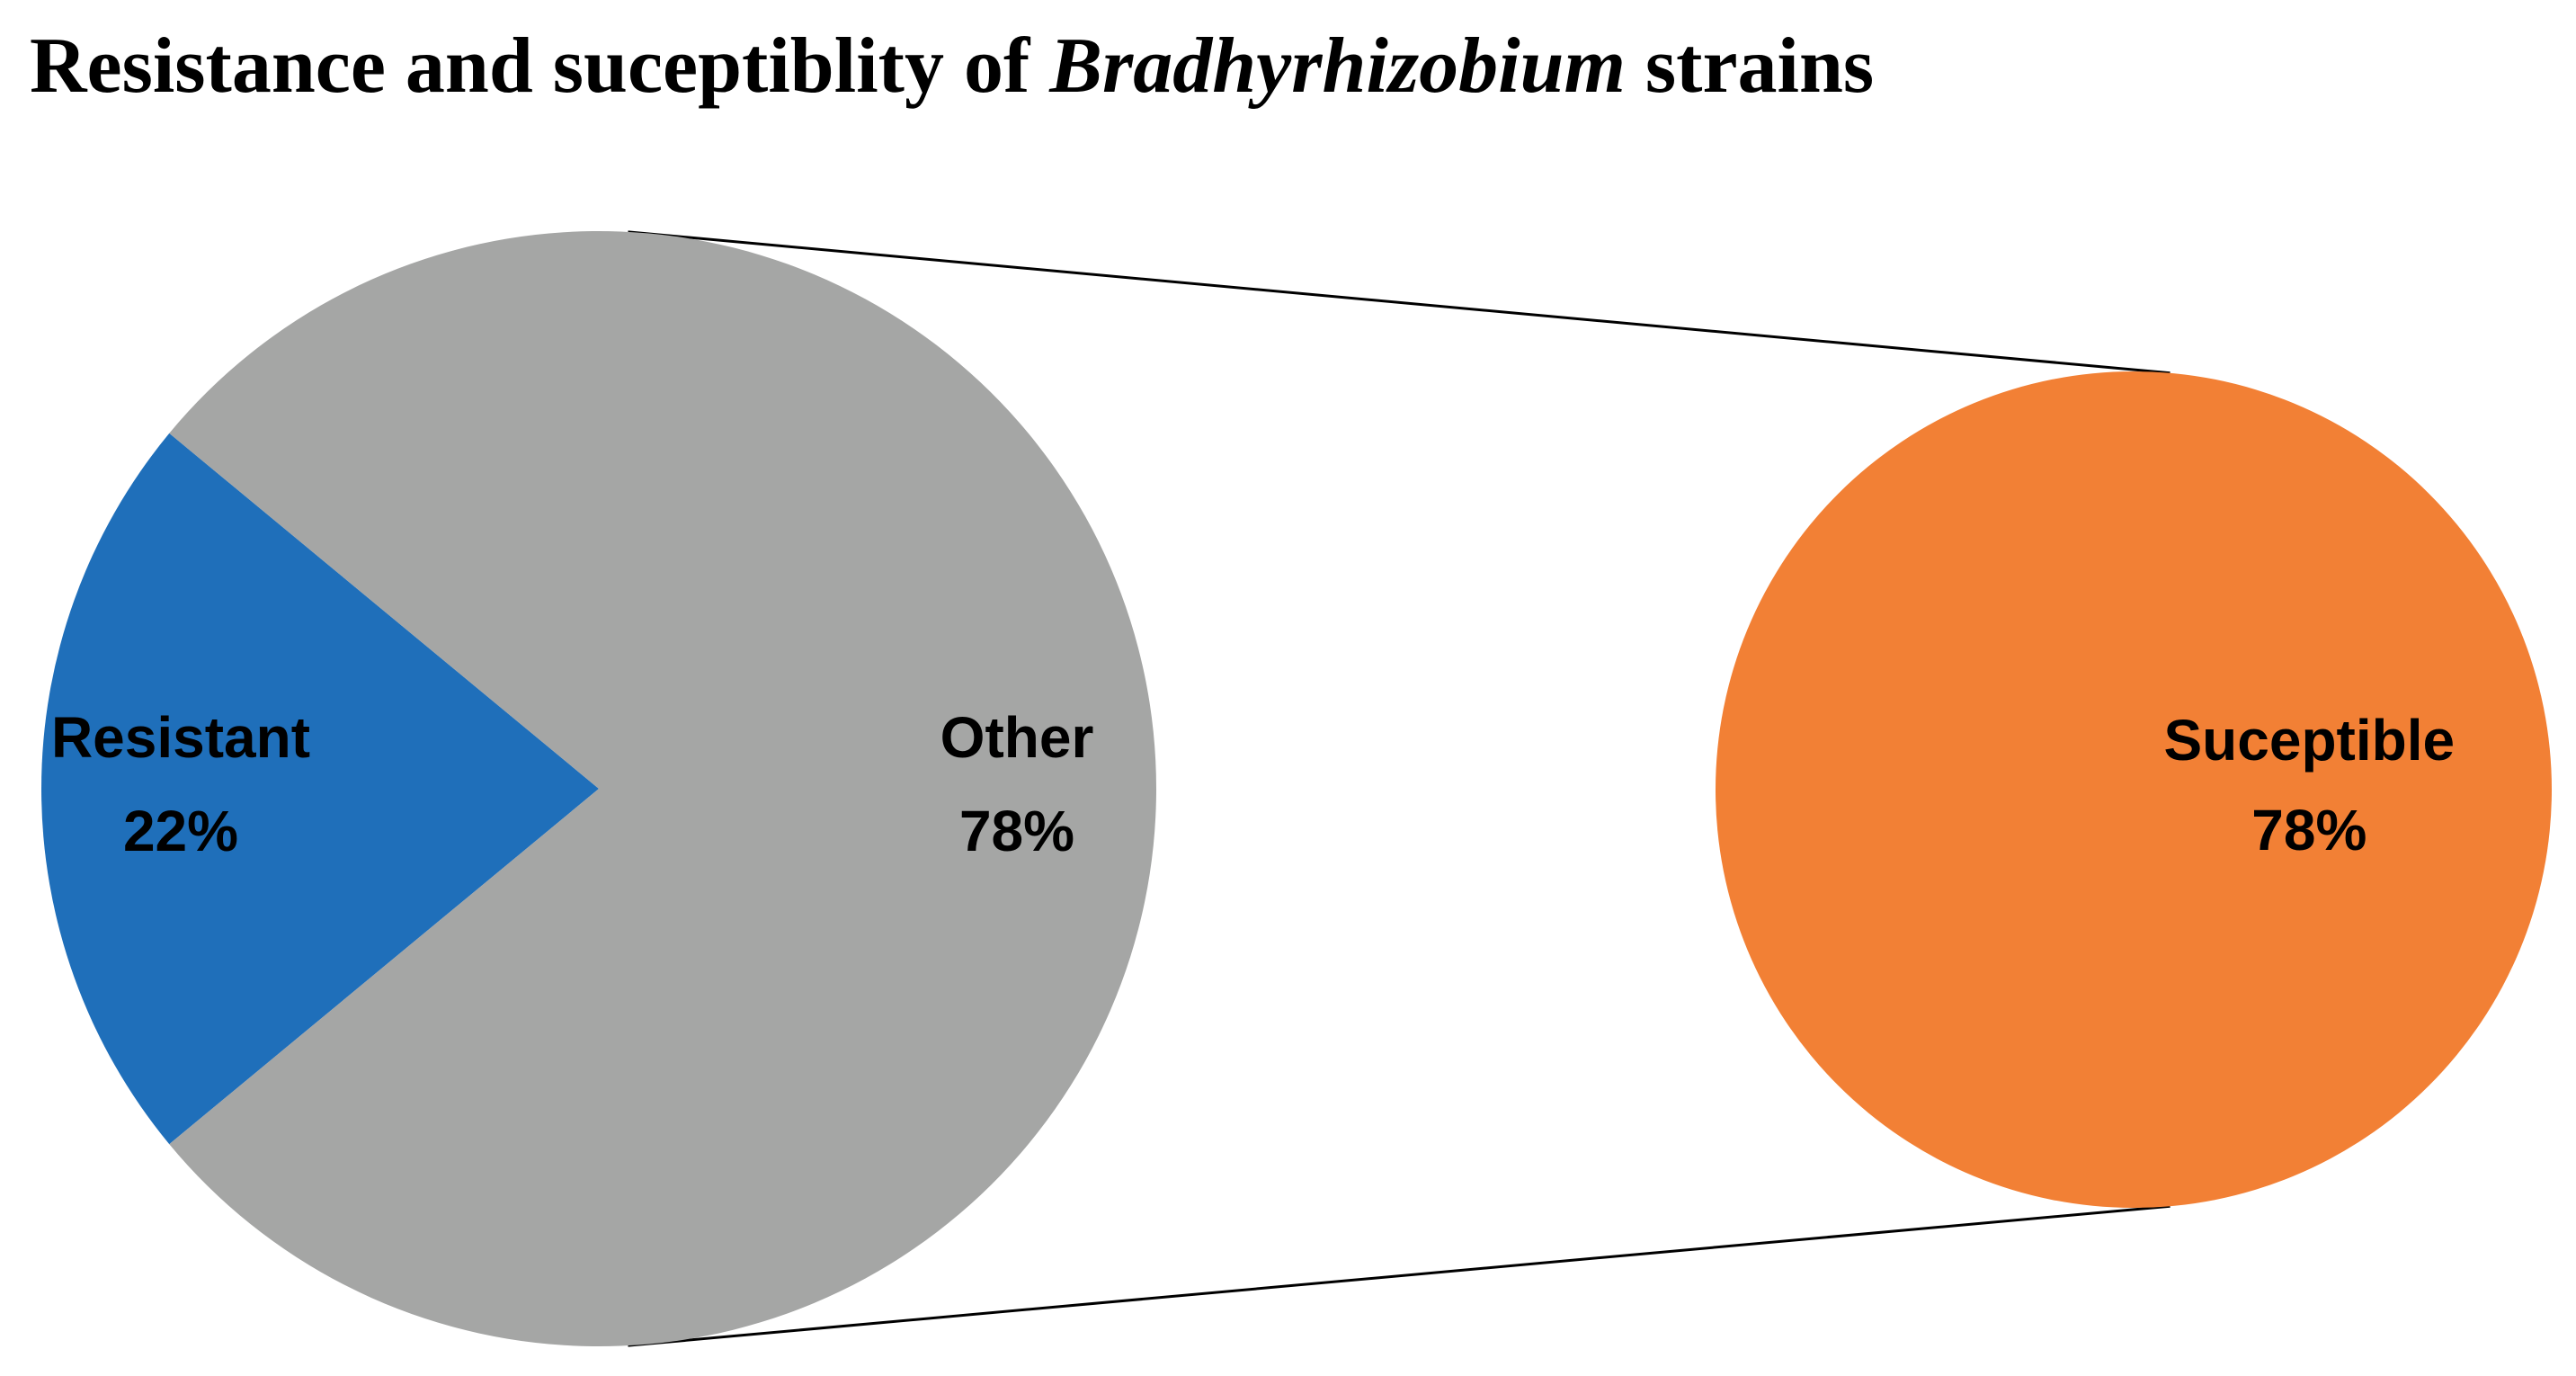 This screenshot has height=1376, width=2576. Describe the element at coordinates (2309, 740) in the screenshot. I see `slice-label: Suceptible` at that location.